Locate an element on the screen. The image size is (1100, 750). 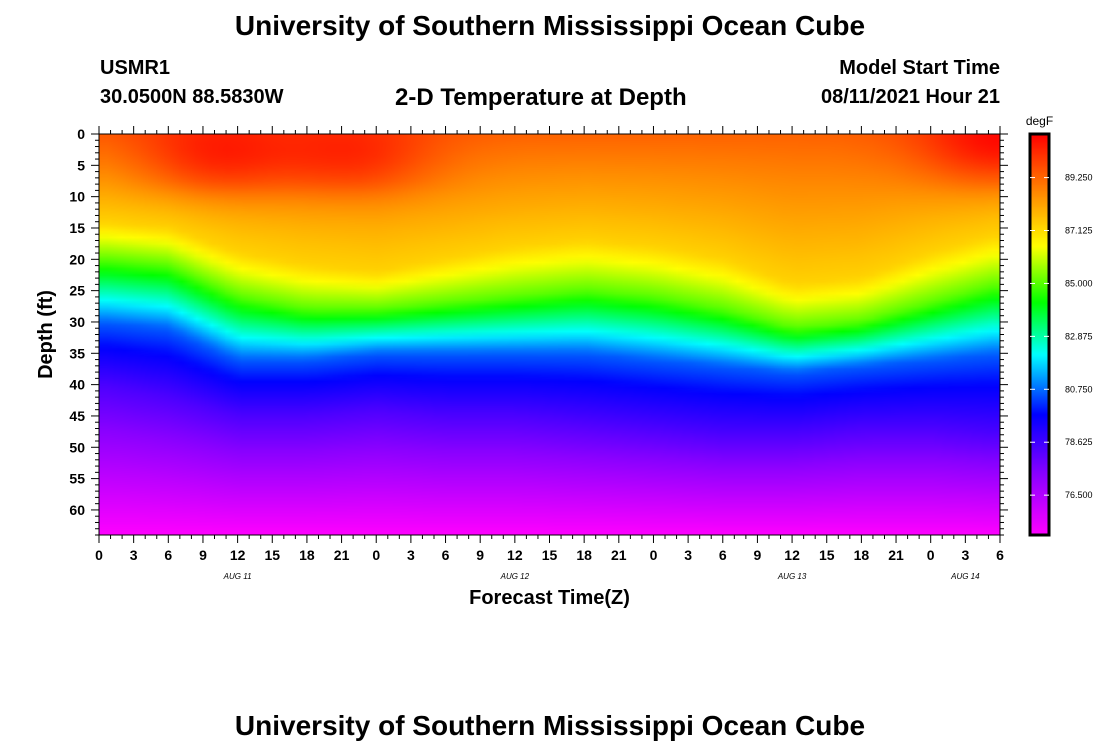
y-tick-label: 10 is located at coordinates (77, 197).